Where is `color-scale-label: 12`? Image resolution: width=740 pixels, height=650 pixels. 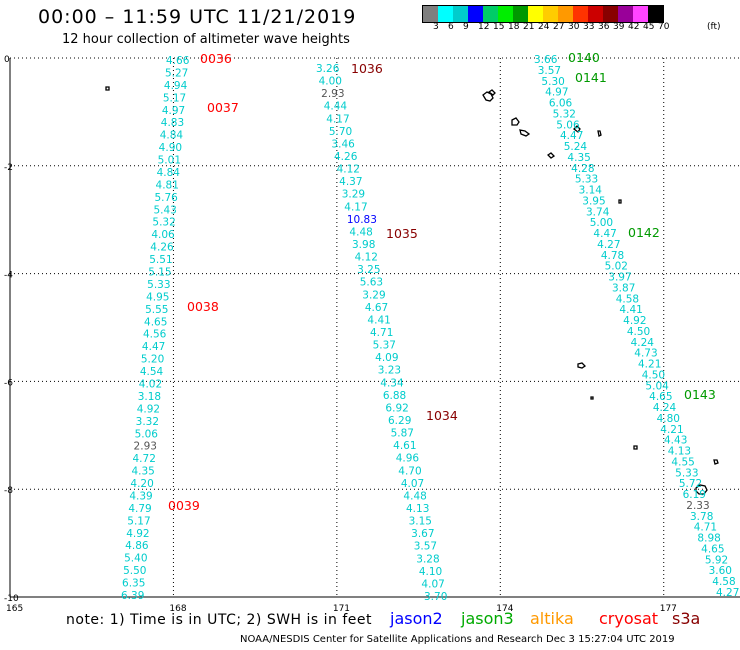
color-scale-label: 12 is located at coordinates (484, 27).